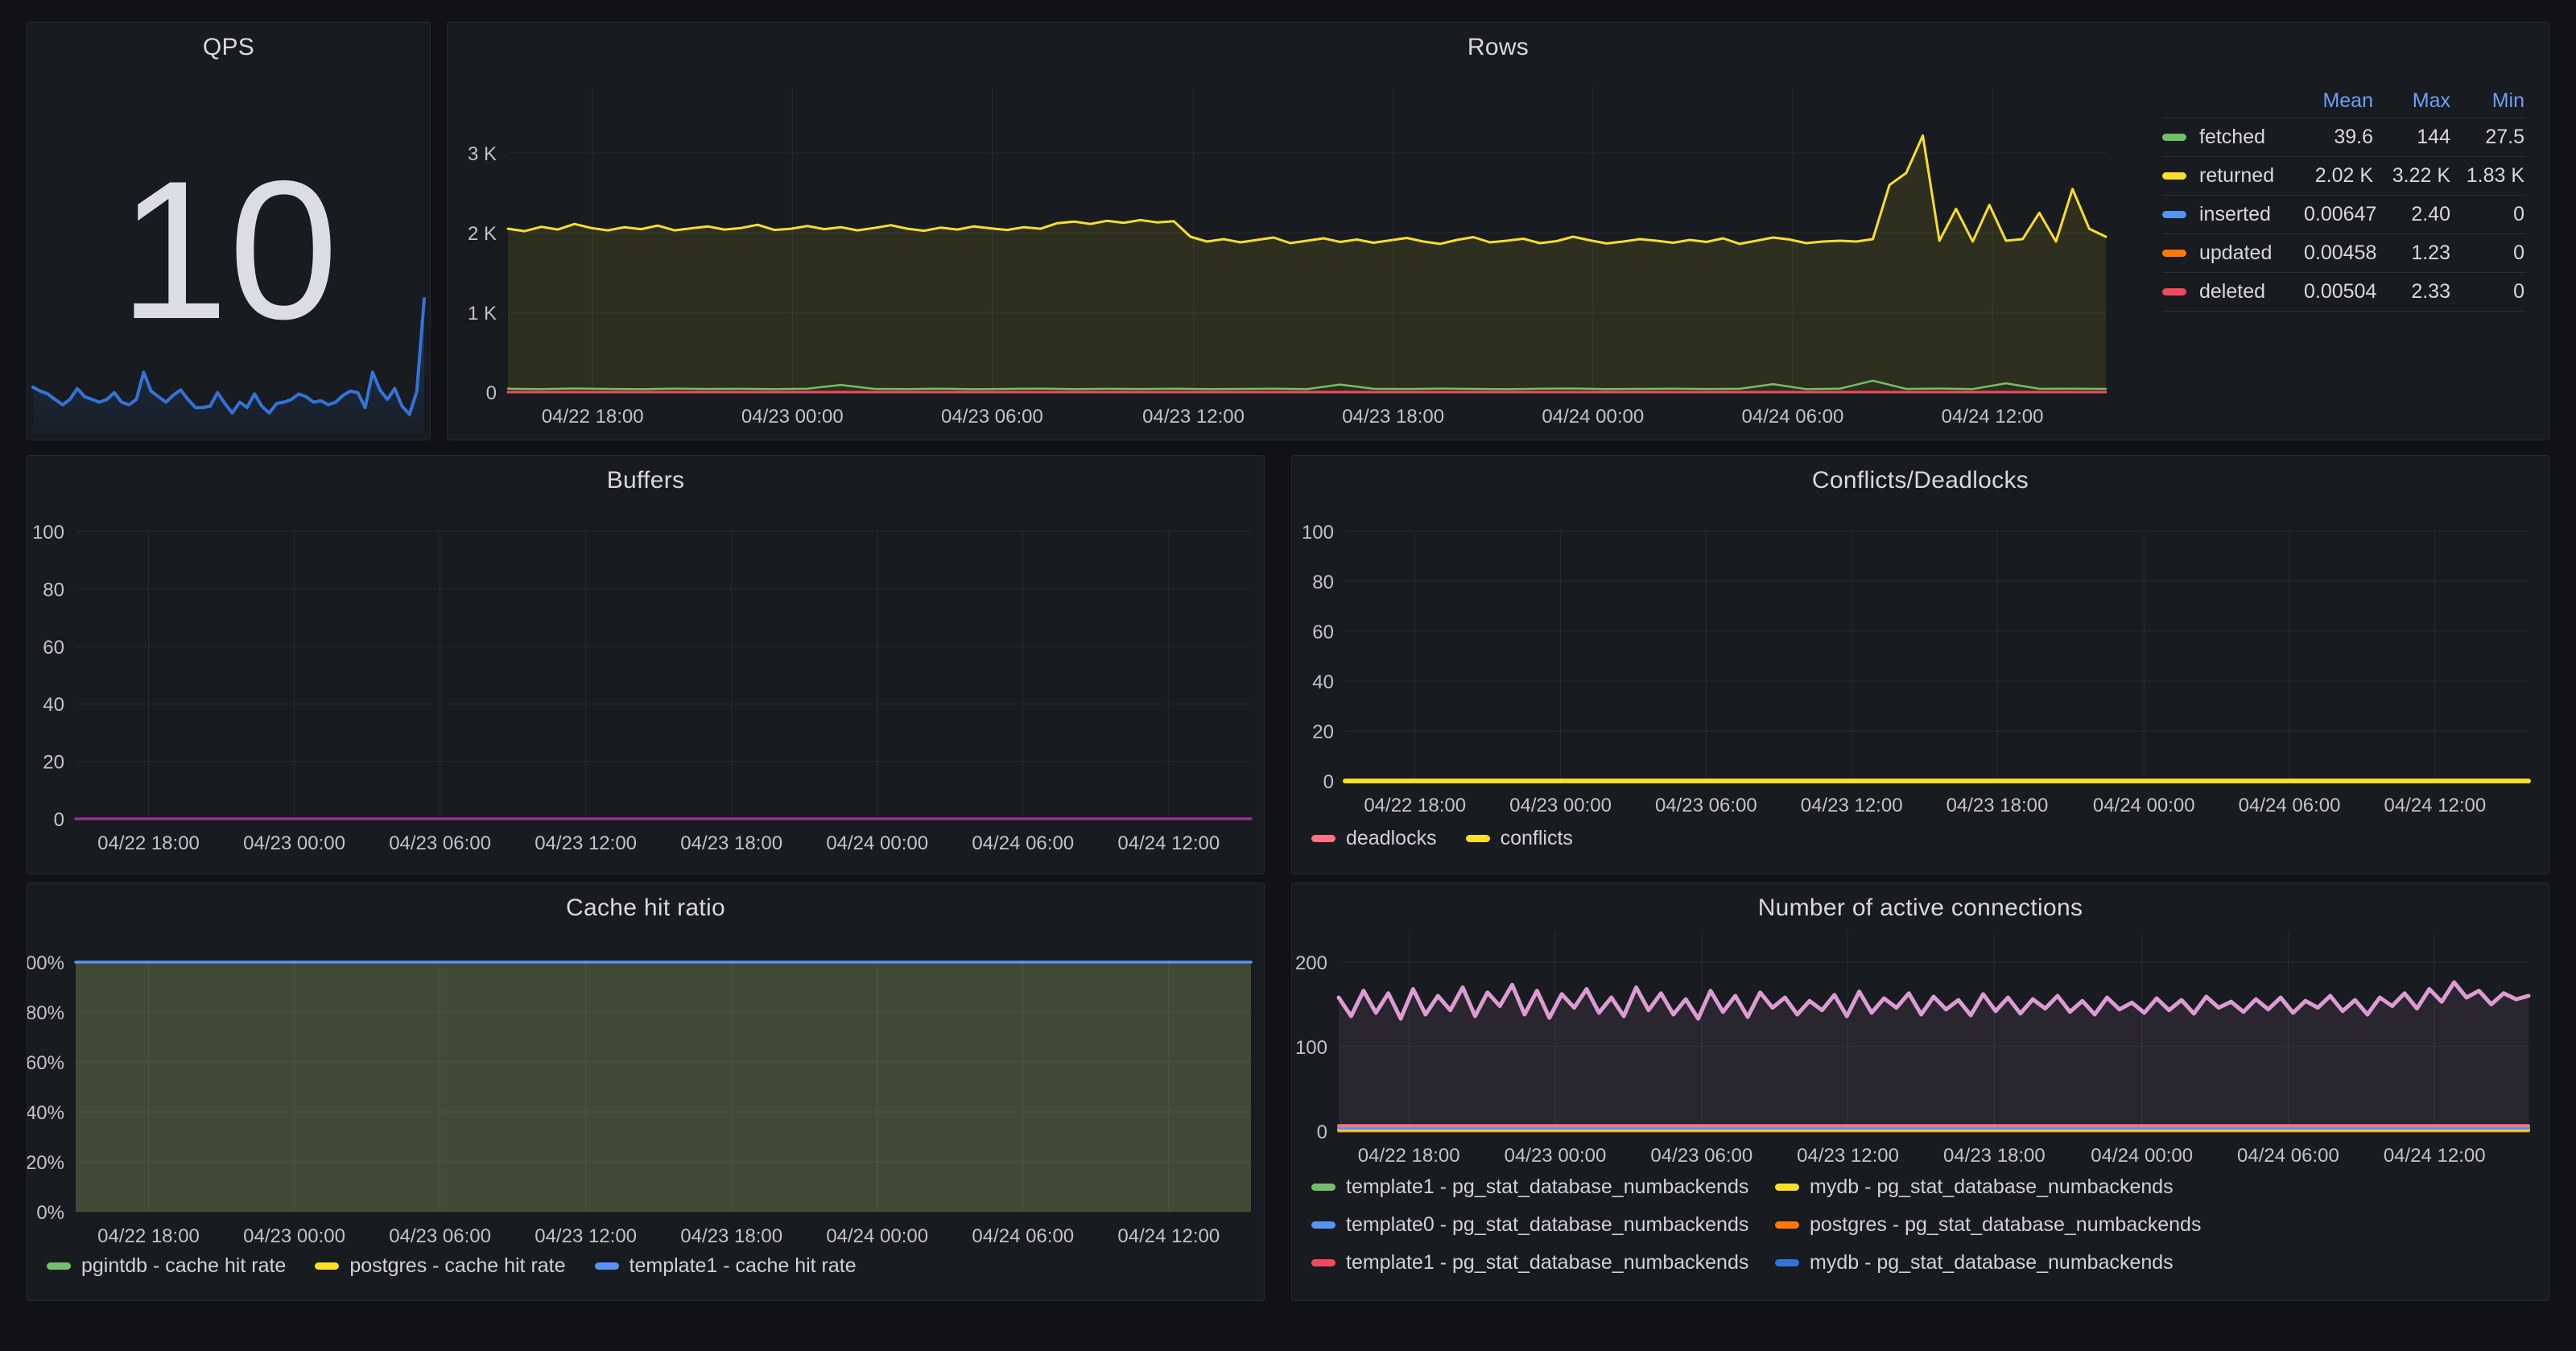 The height and width of the screenshot is (1351, 2576). I want to click on qps-chart-svg, so click(228, 363).